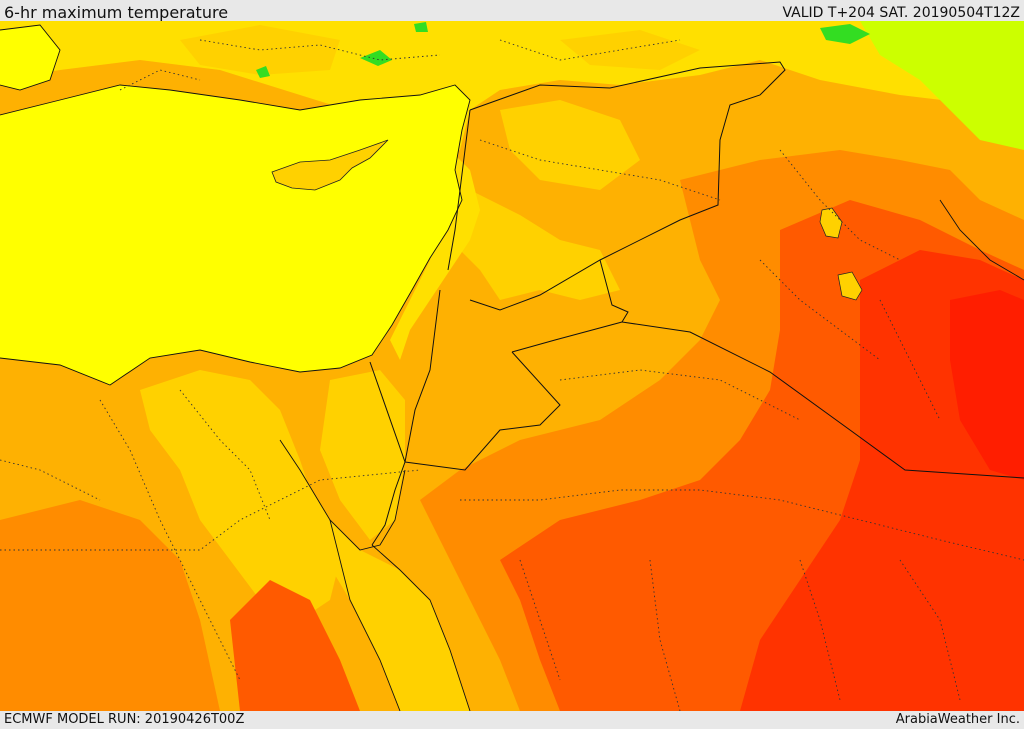  Describe the element at coordinates (831, 223) in the screenshot. I see `lake-tharthar` at that location.